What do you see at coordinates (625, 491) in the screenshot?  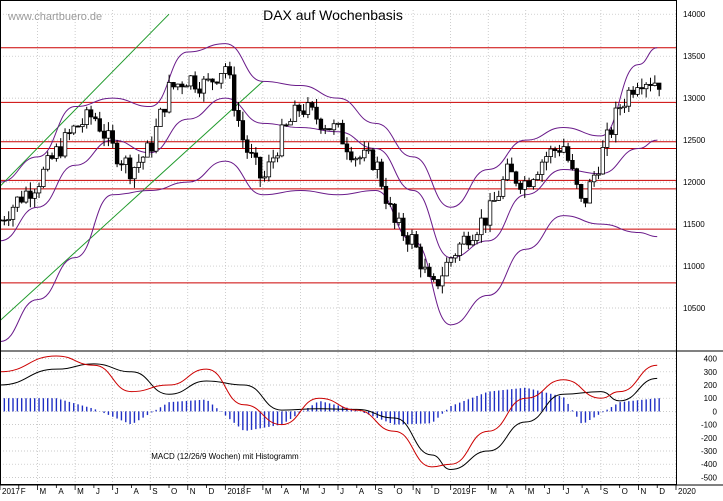 I see `x-tick-label: O` at bounding box center [625, 491].